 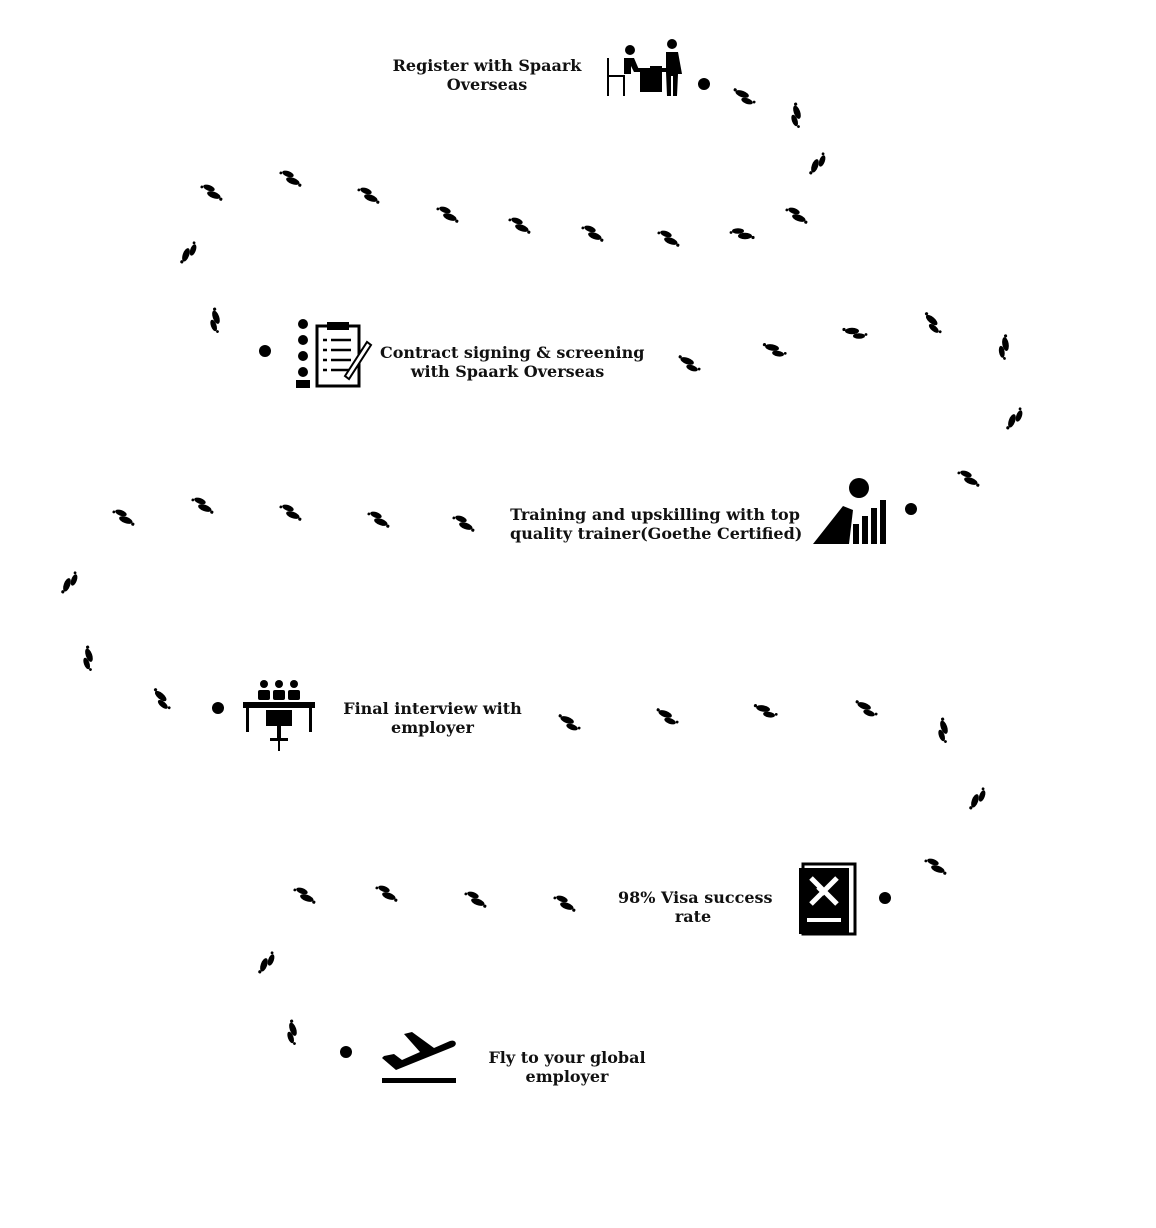 I want to click on step-fly-label-line2: employer, so click(x=567, y=1076).